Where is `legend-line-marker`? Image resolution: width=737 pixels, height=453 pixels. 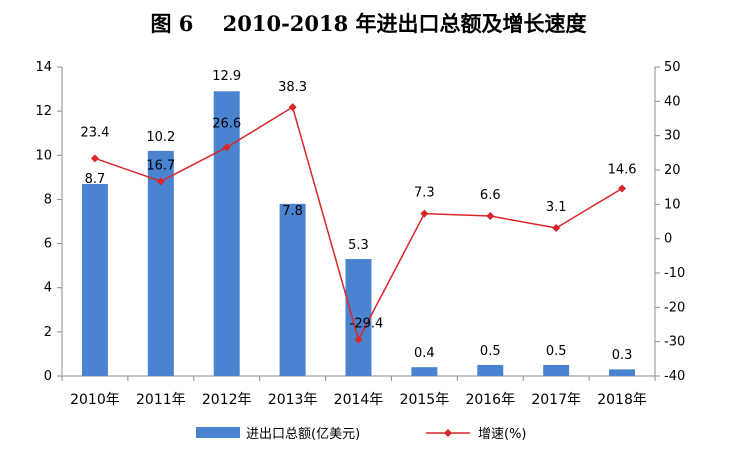
legend-line-marker is located at coordinates (448, 433).